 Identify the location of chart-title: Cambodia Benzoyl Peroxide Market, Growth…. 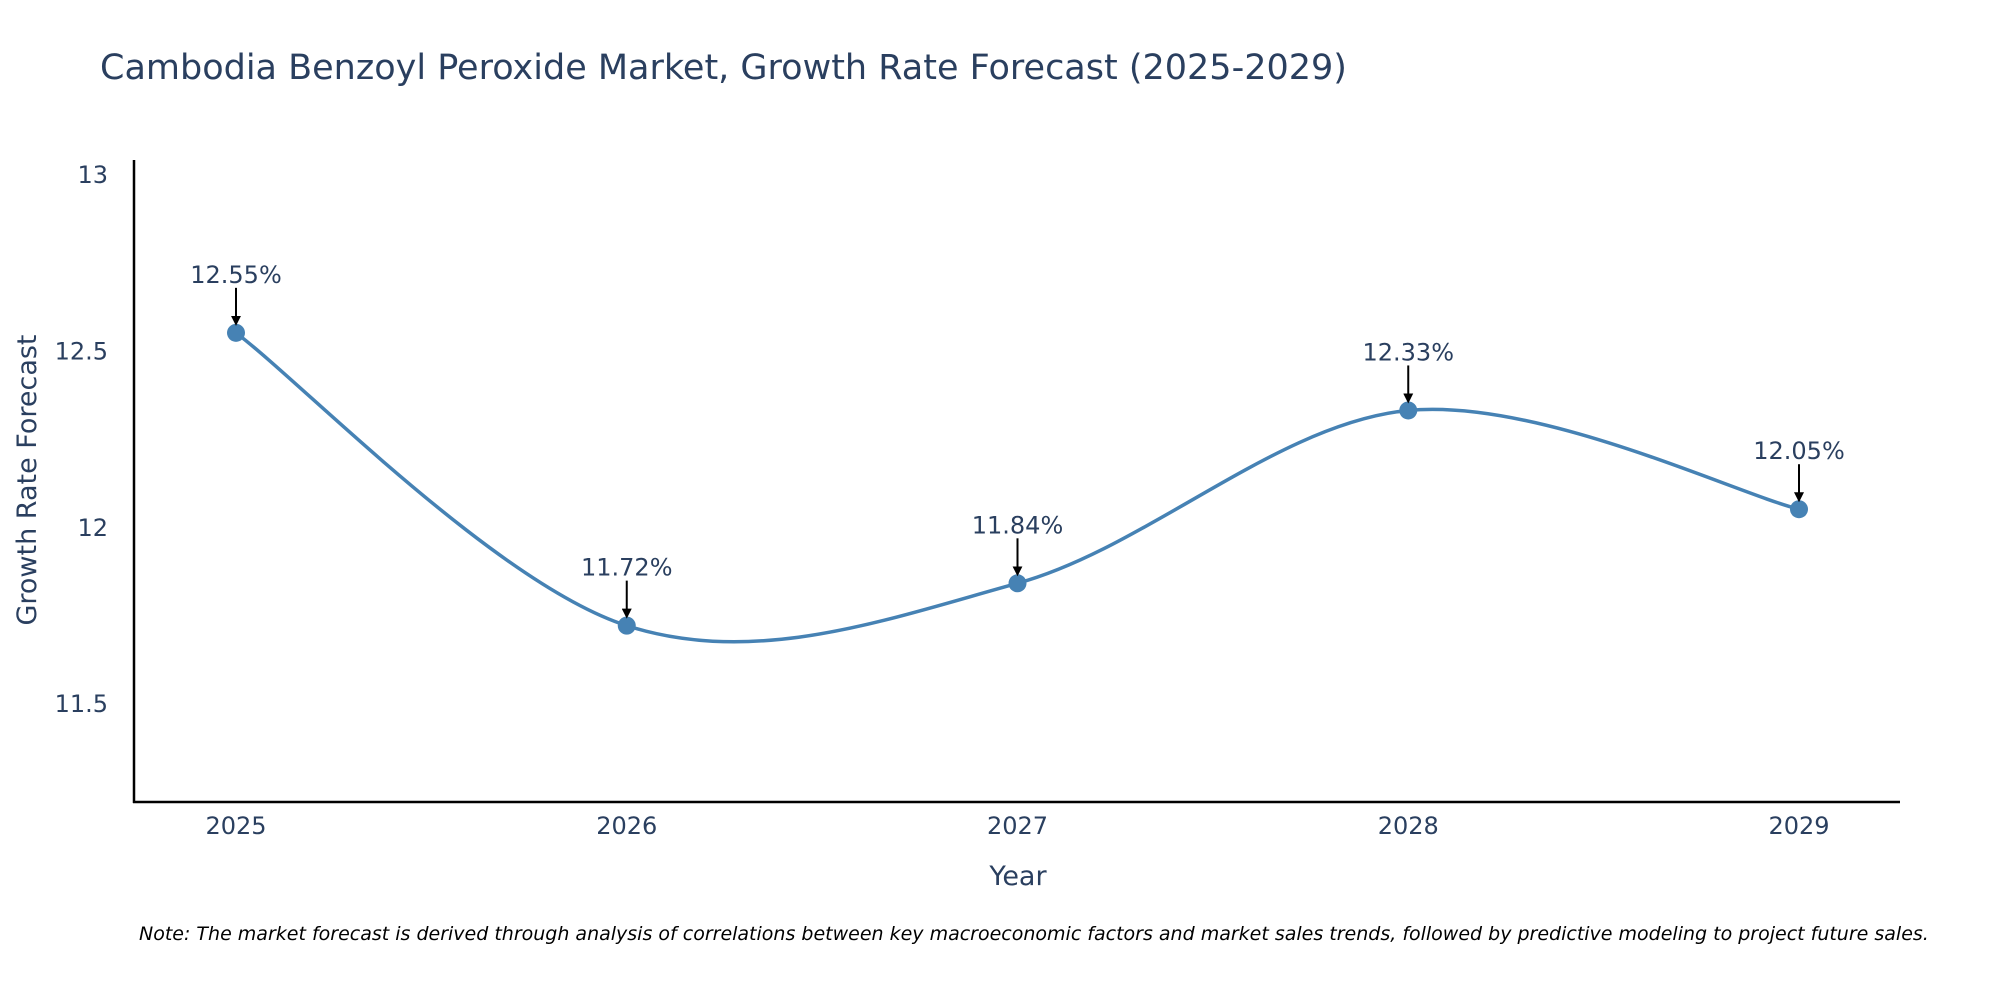
(723, 68).